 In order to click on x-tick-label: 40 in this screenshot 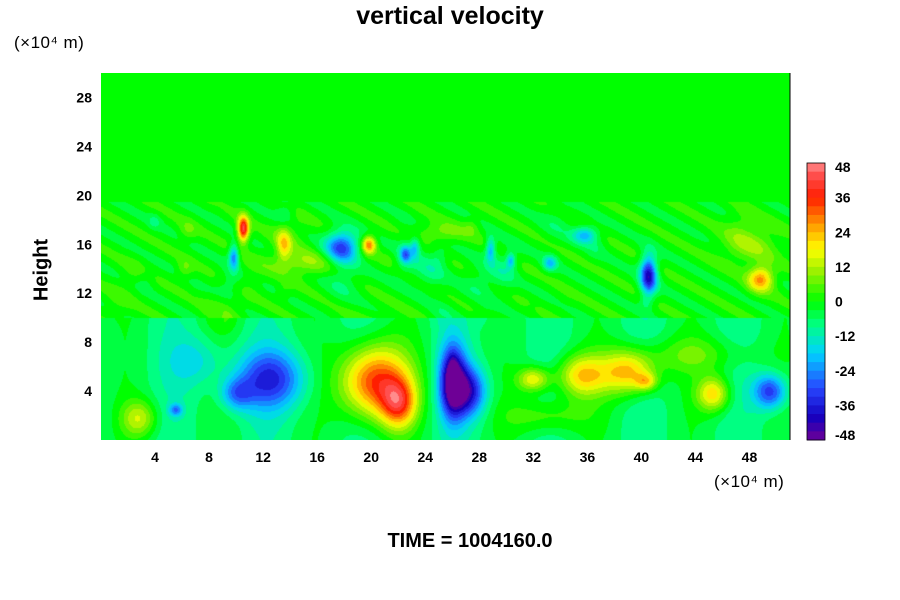, I will do `click(642, 457)`.